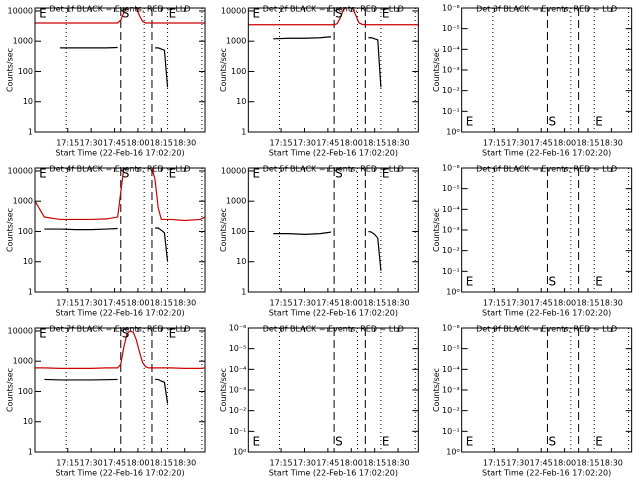 The image size is (640, 480). Describe the element at coordinates (451, 188) in the screenshot. I see `y-tick-label: 10⁻⁵` at that location.